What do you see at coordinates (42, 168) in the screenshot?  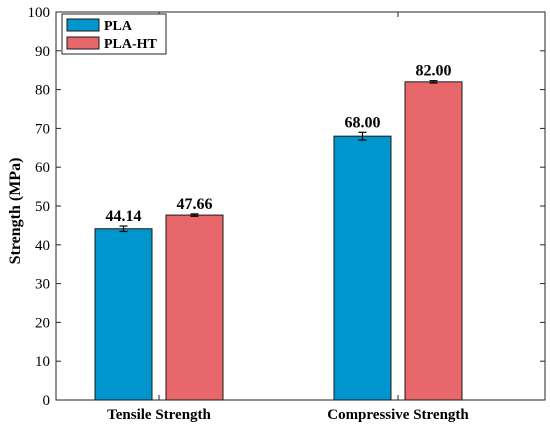 I see `y-tick-label: 60` at bounding box center [42, 168].